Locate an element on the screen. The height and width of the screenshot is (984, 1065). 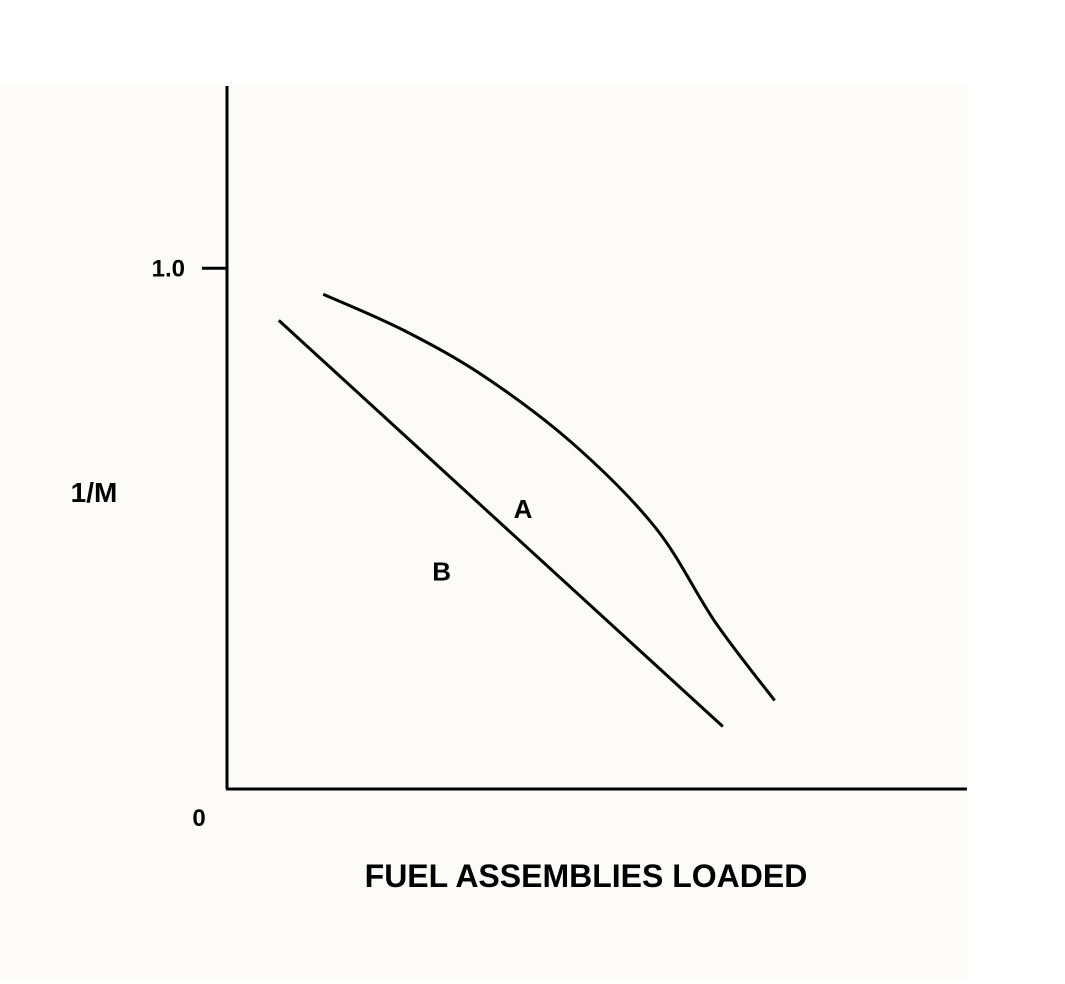
y-ticks: 1.0 is located at coordinates (189, 268).